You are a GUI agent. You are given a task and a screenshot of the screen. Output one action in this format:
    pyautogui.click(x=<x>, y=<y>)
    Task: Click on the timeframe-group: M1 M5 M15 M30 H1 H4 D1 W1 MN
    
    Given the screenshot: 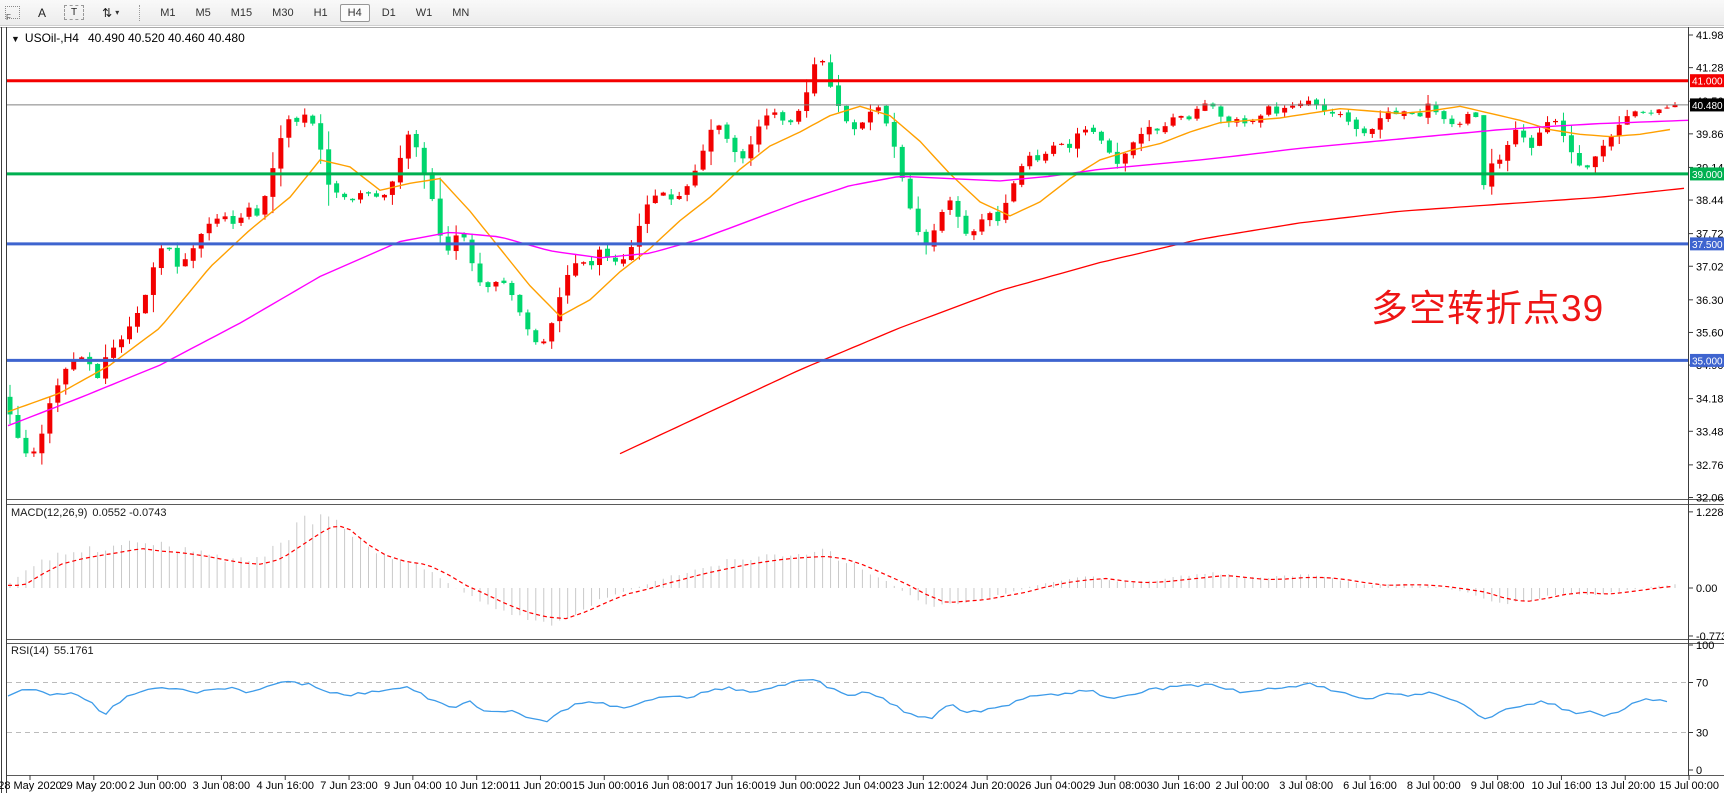 What is the action you would take?
    pyautogui.click(x=314, y=12)
    